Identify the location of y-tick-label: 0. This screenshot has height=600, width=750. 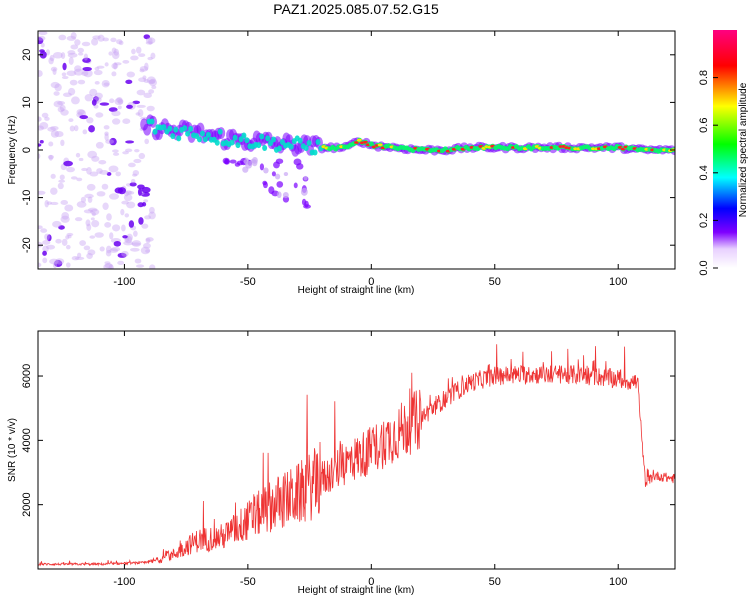
(27, 150).